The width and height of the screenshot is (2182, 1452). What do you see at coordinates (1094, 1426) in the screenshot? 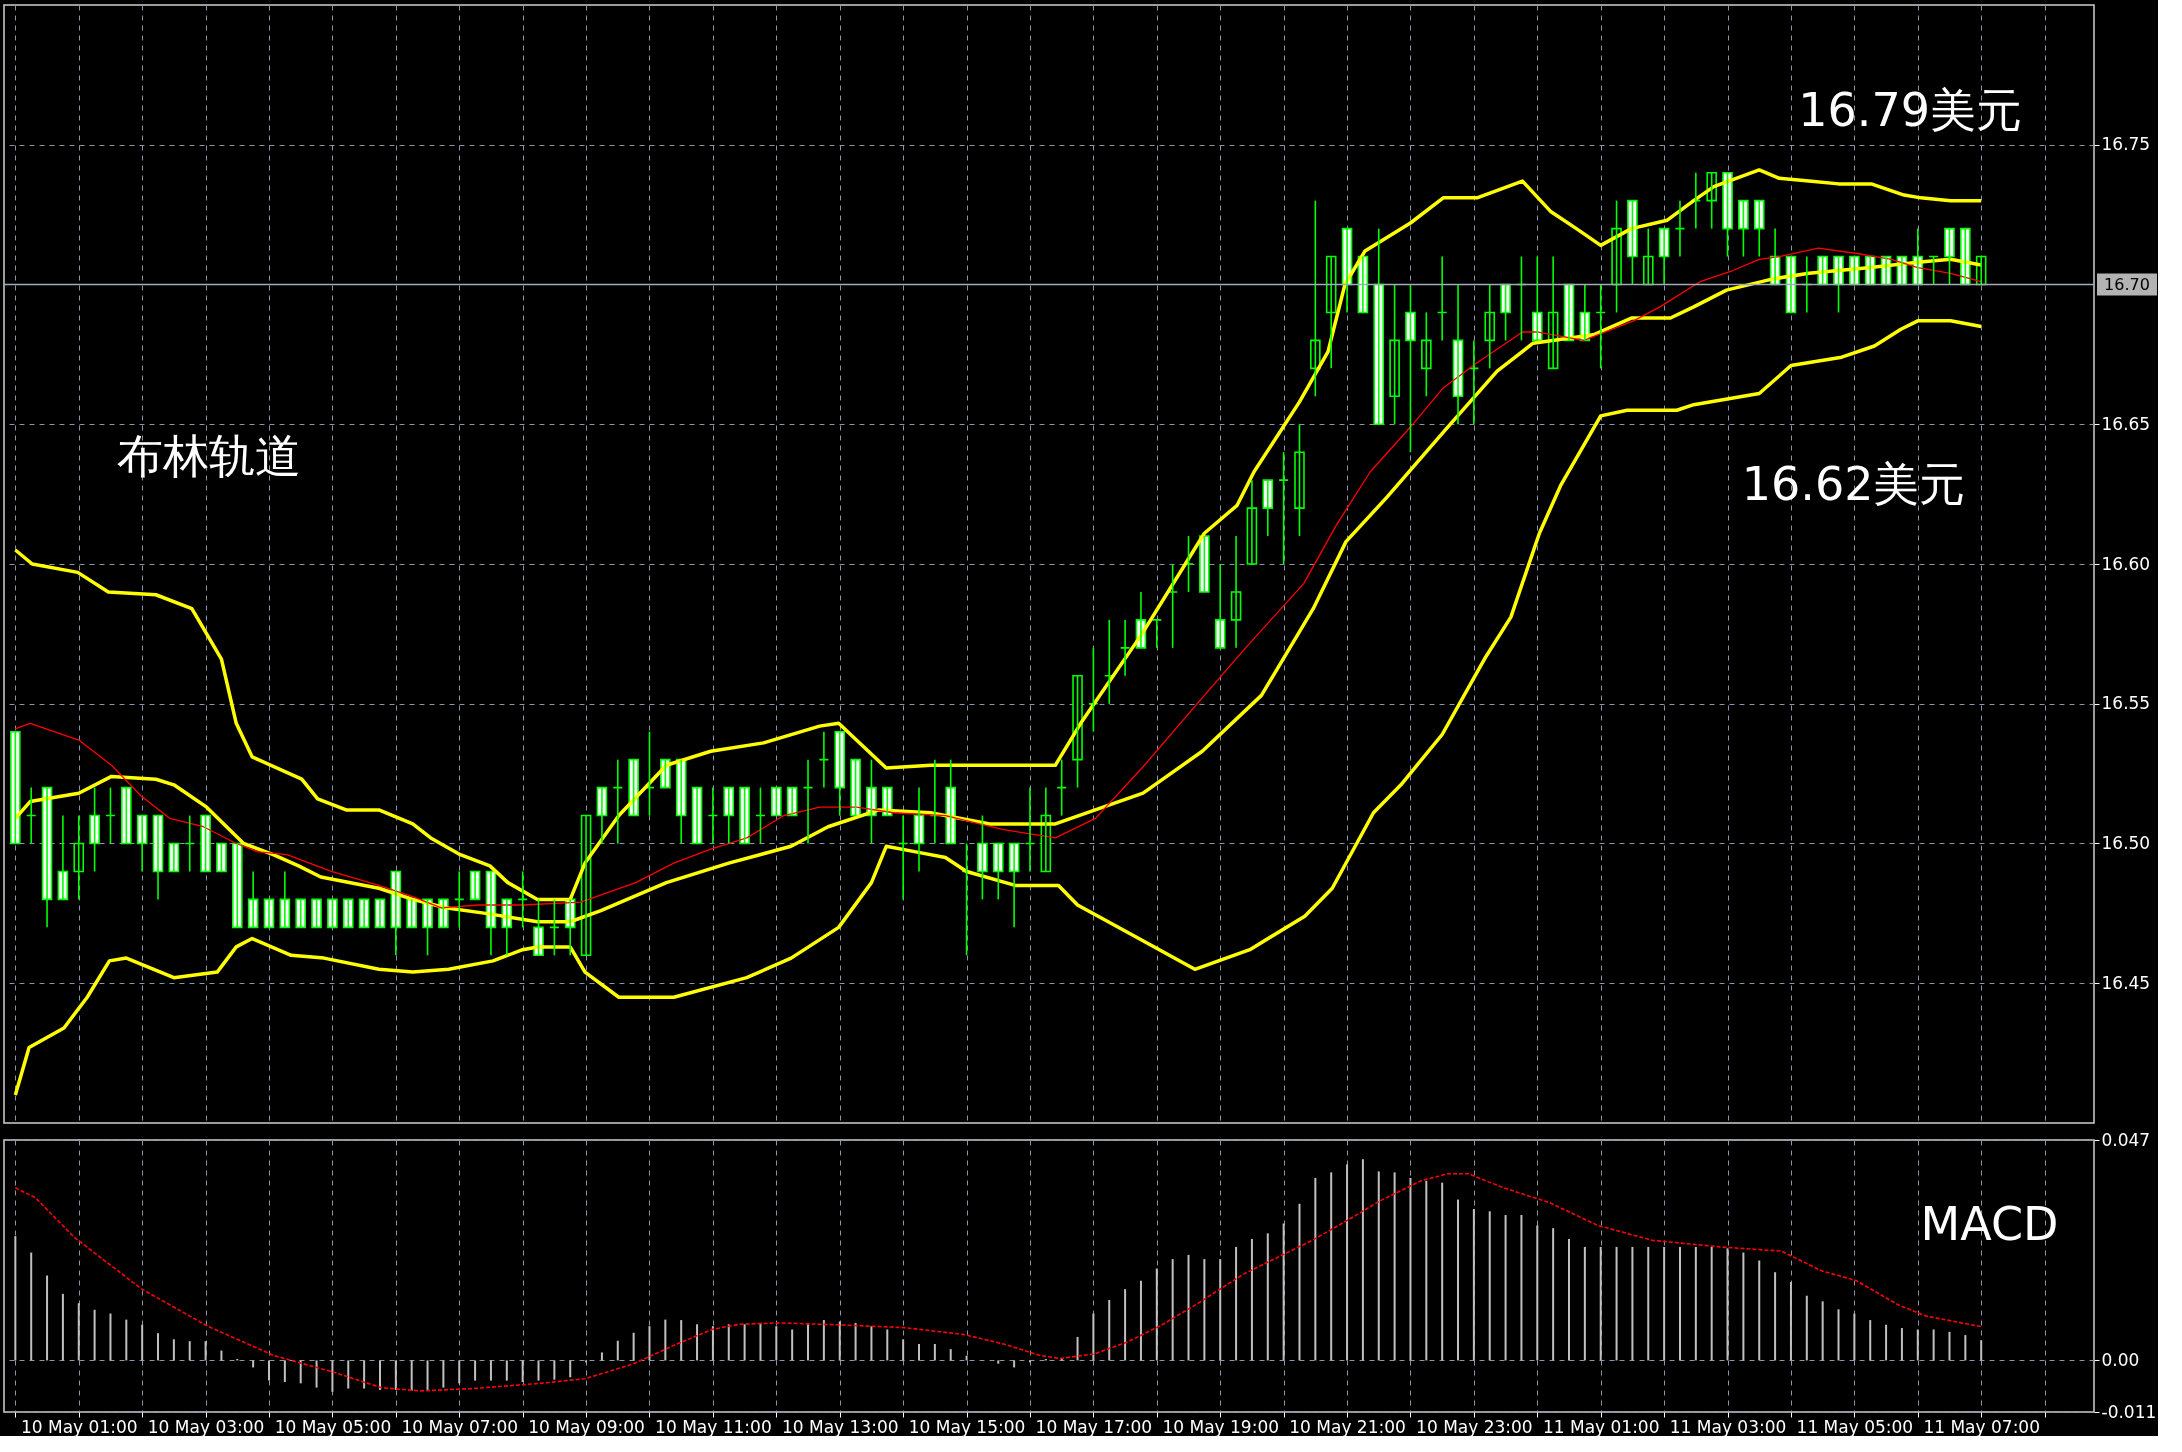
I see `x-tick-label: 10 May 17:00` at bounding box center [1094, 1426].